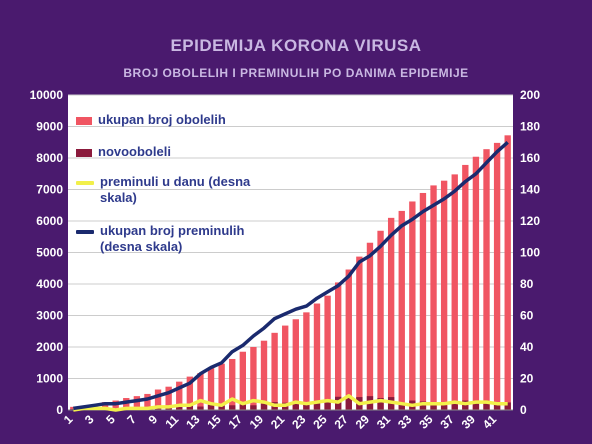 Image resolution: width=592 pixels, height=444 pixels. What do you see at coordinates (342, 422) in the screenshot?
I see `x-tick-label: 27` at bounding box center [342, 422].